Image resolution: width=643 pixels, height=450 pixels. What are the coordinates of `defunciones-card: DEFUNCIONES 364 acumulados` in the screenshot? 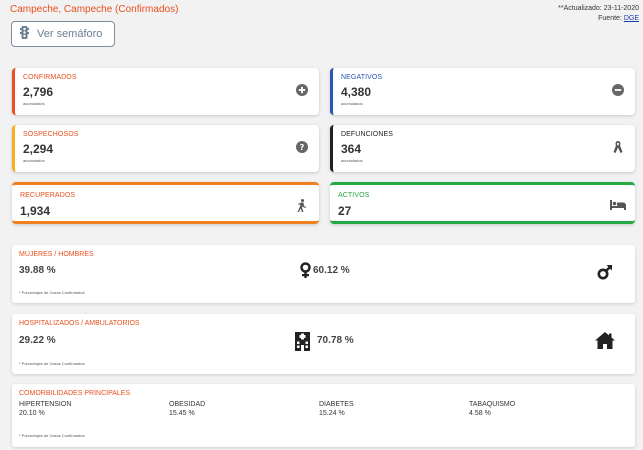 It's located at (482, 148).